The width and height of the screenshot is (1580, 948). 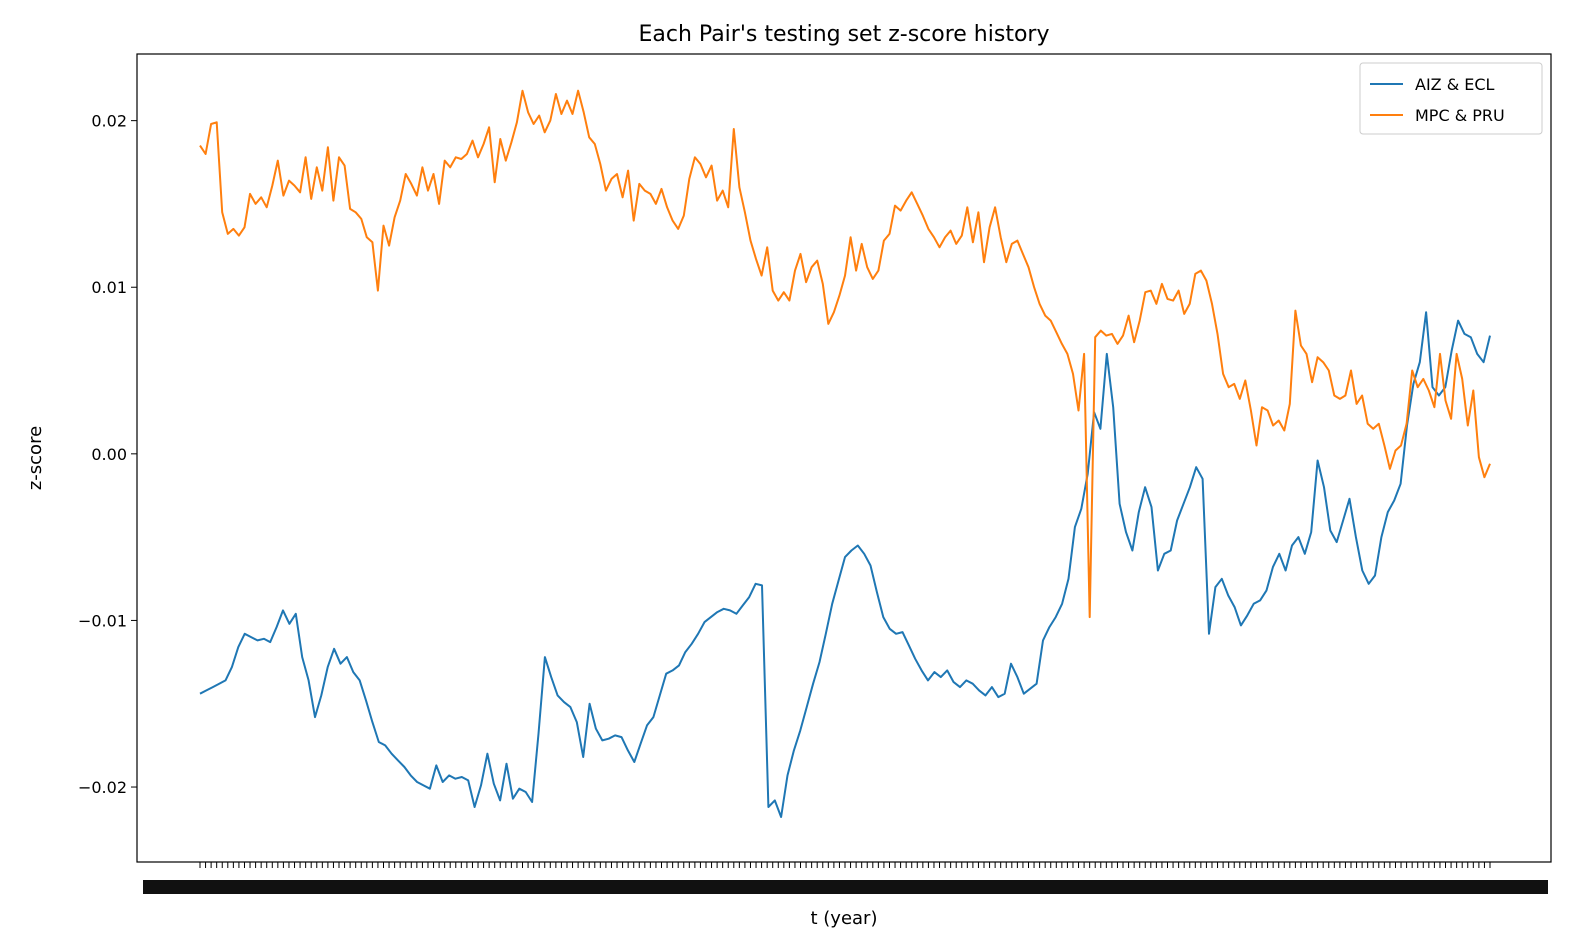 What do you see at coordinates (1460, 115) in the screenshot?
I see `legend-label-mpc-pru: MPC & PRU` at bounding box center [1460, 115].